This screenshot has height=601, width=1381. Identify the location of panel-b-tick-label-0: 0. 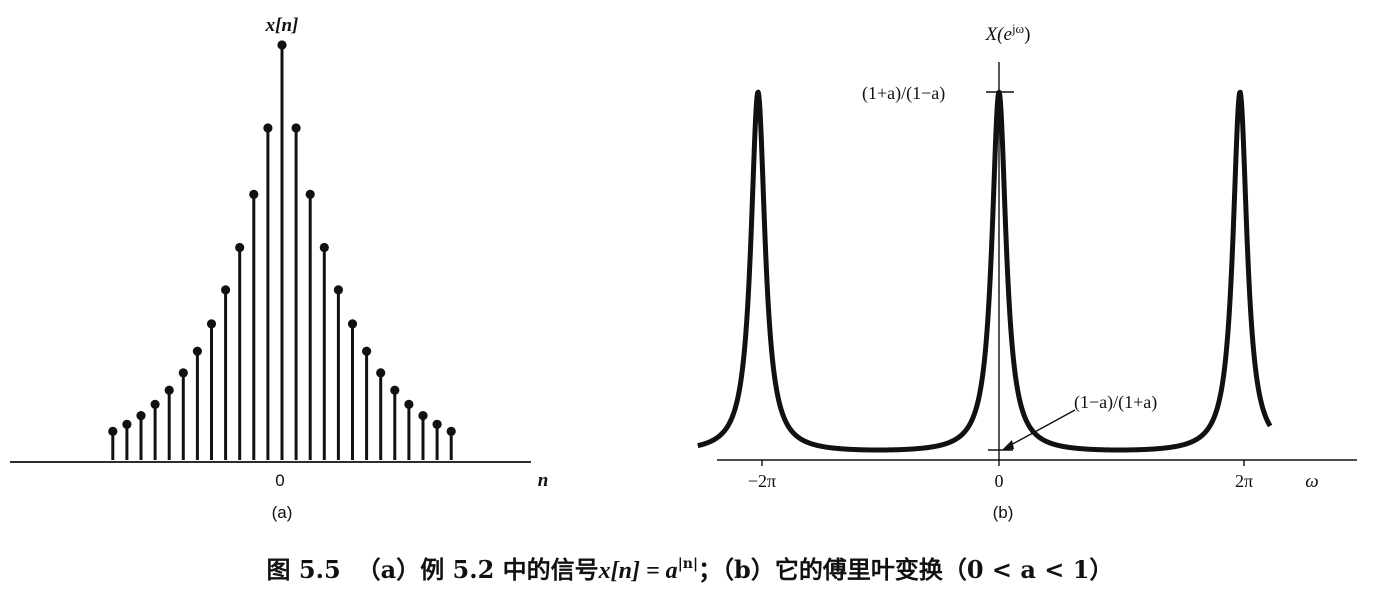
(999, 481).